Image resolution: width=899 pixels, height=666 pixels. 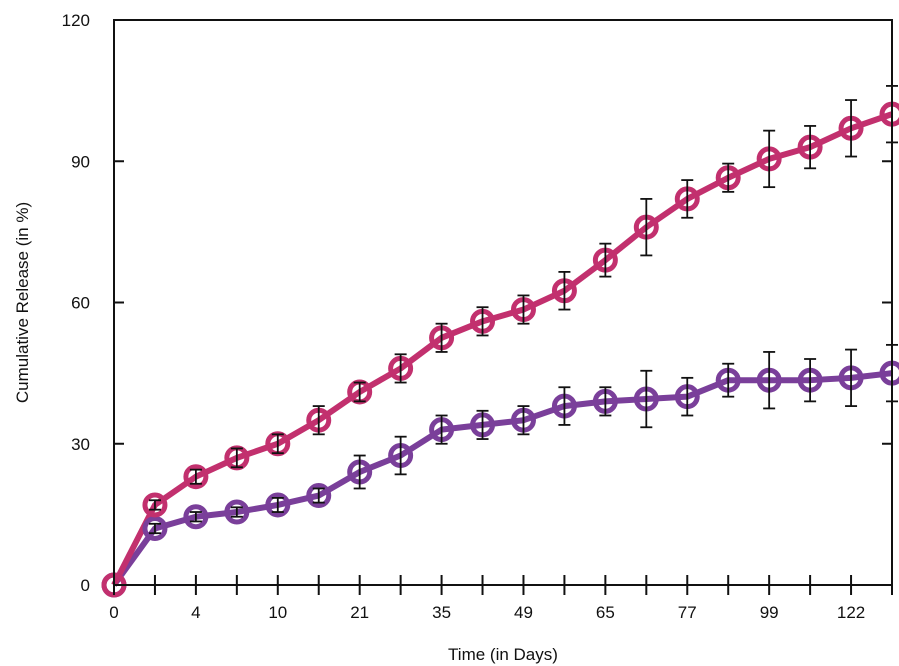 What do you see at coordinates (195, 612) in the screenshot?
I see `x-tick-label: 4` at bounding box center [195, 612].